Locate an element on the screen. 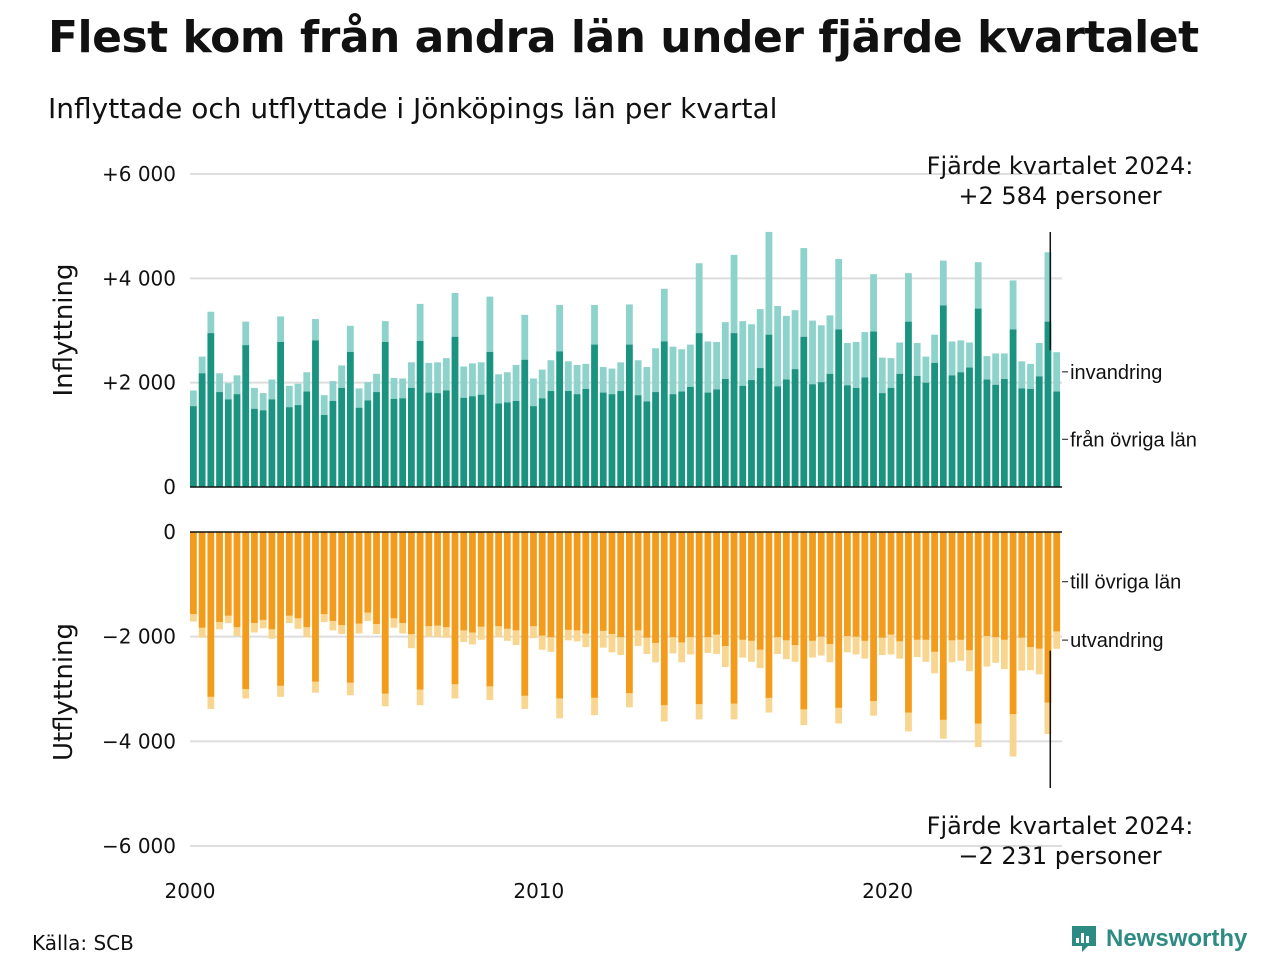 Image resolution: width=1280 pixels, height=960 pixels. brand-name: Newsworthy is located at coordinates (1177, 938).